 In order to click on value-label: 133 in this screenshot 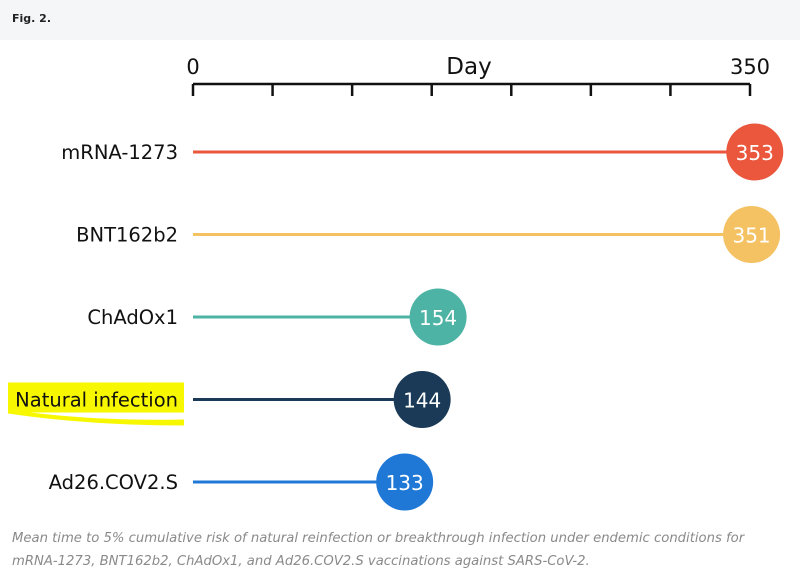, I will do `click(405, 483)`.